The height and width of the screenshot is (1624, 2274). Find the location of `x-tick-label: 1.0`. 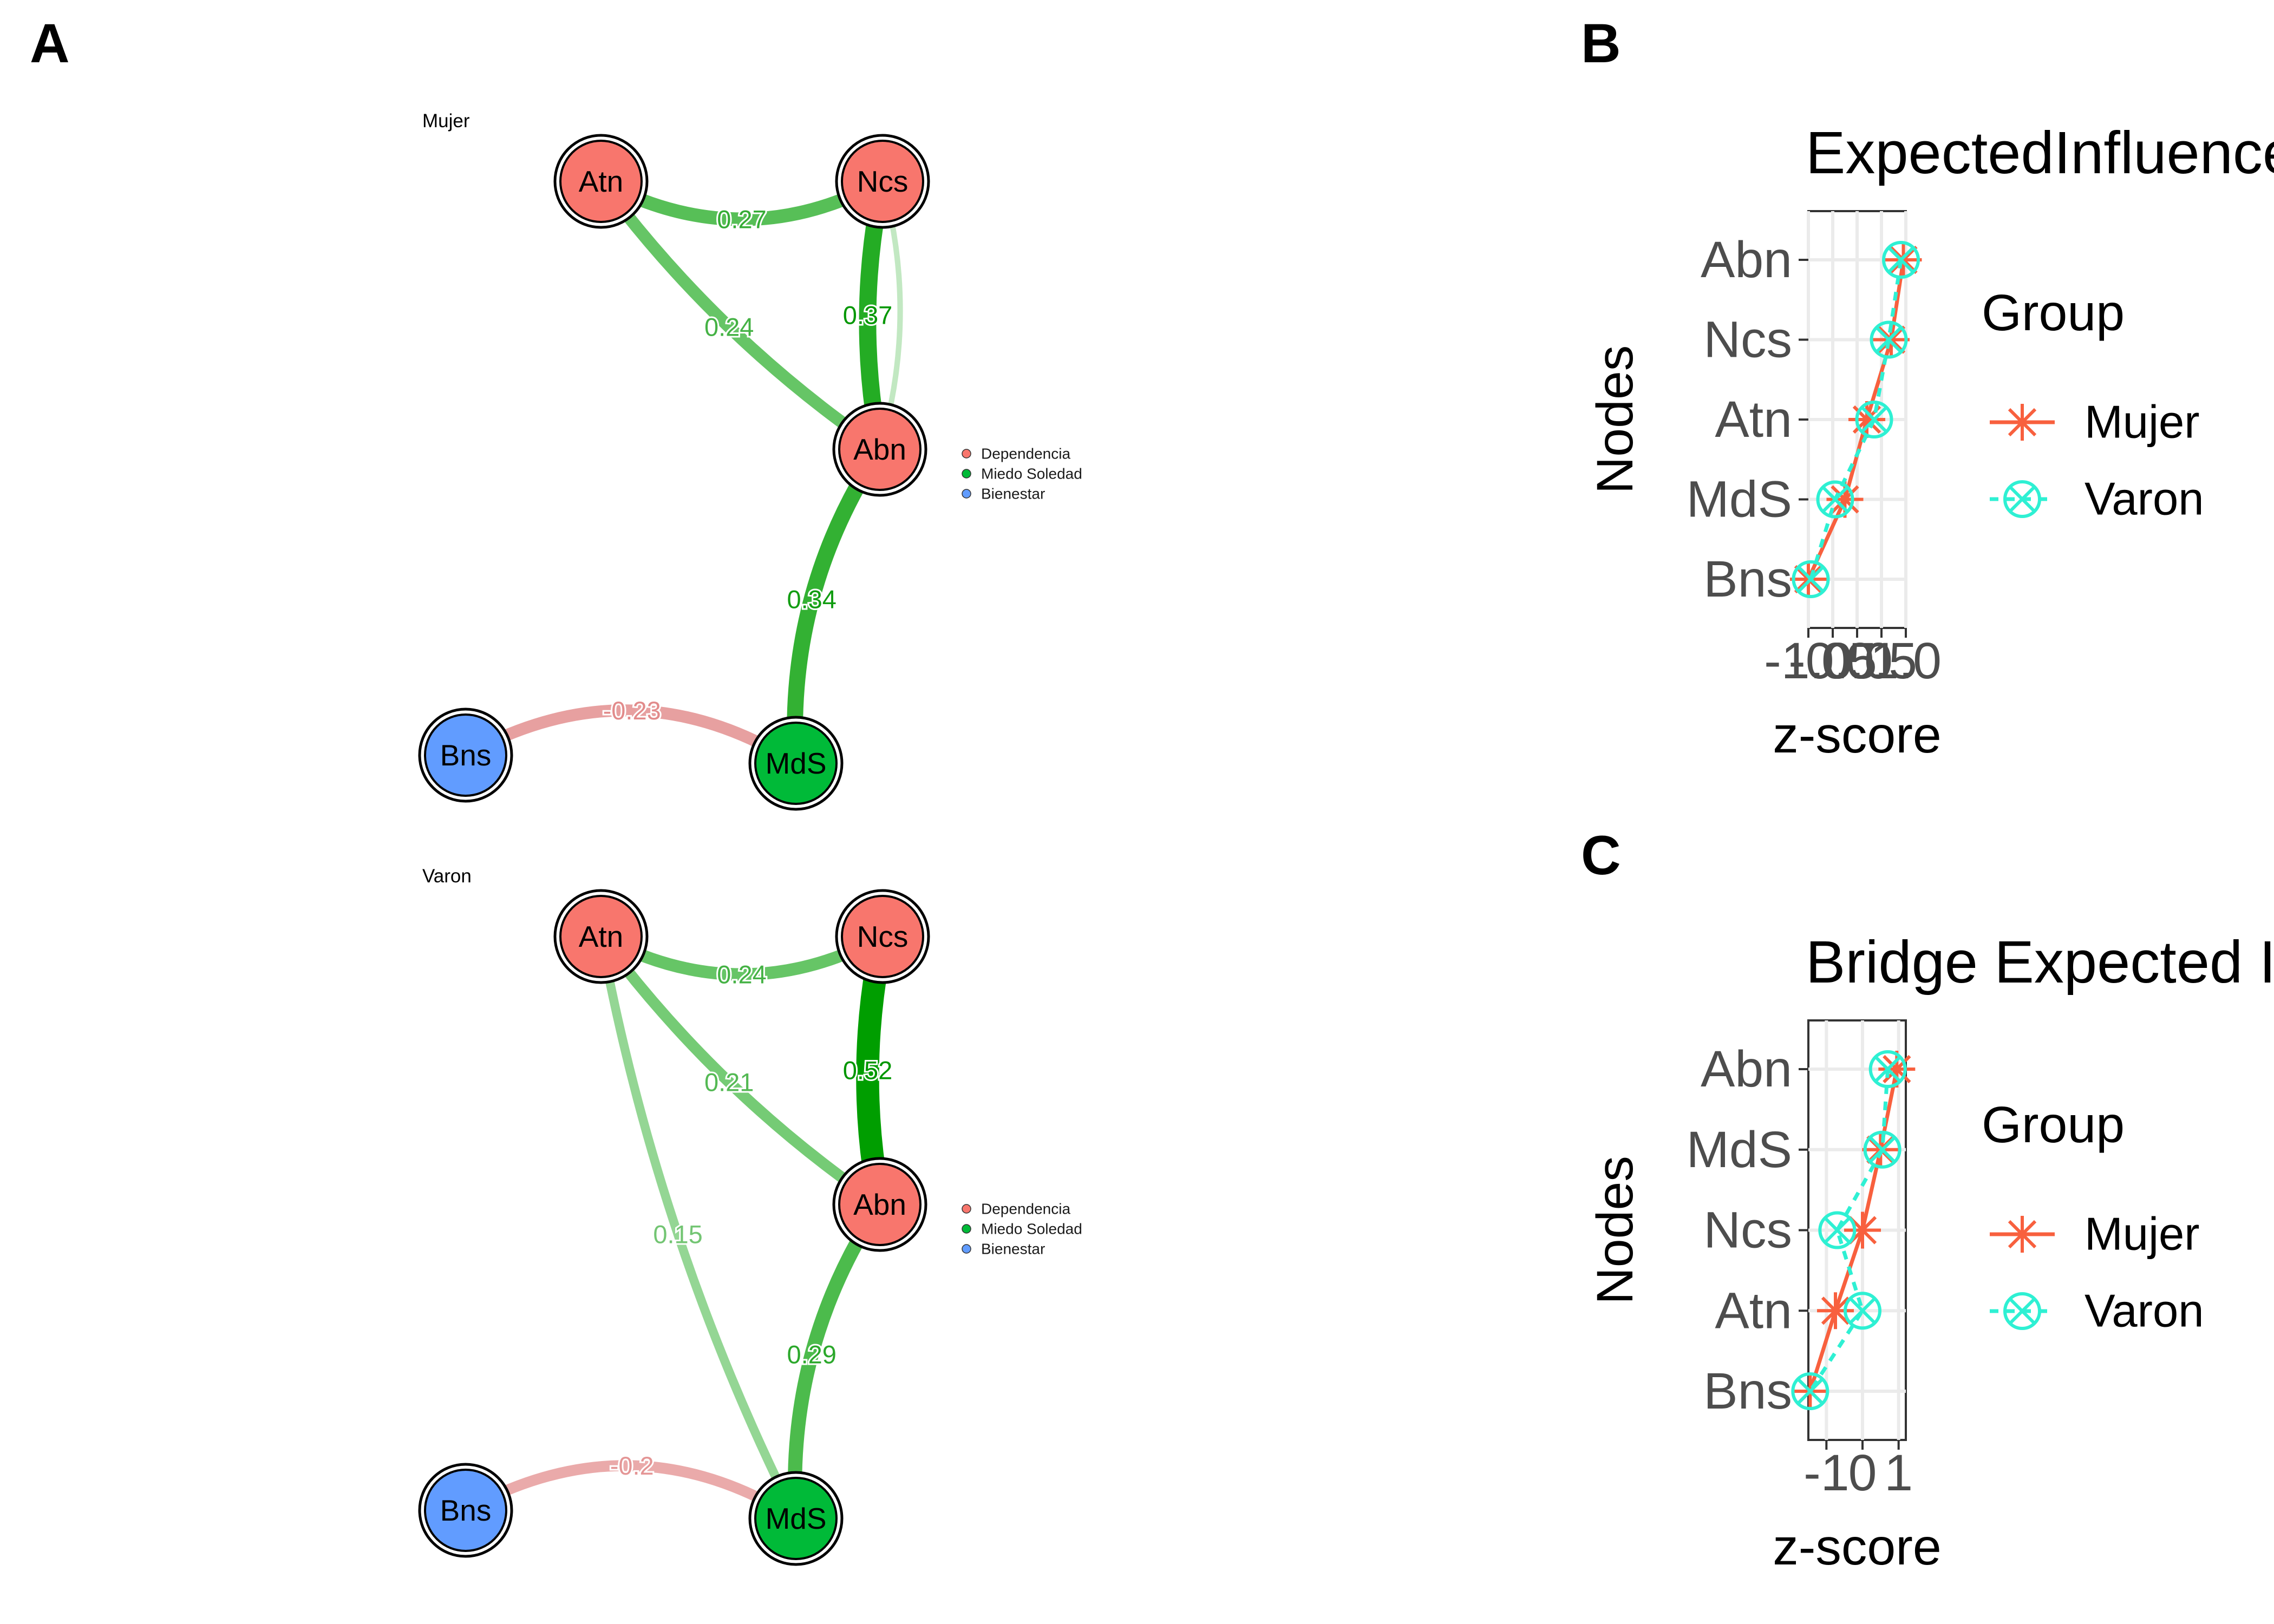

x-tick-label: 1.0 is located at coordinates (1906, 661).